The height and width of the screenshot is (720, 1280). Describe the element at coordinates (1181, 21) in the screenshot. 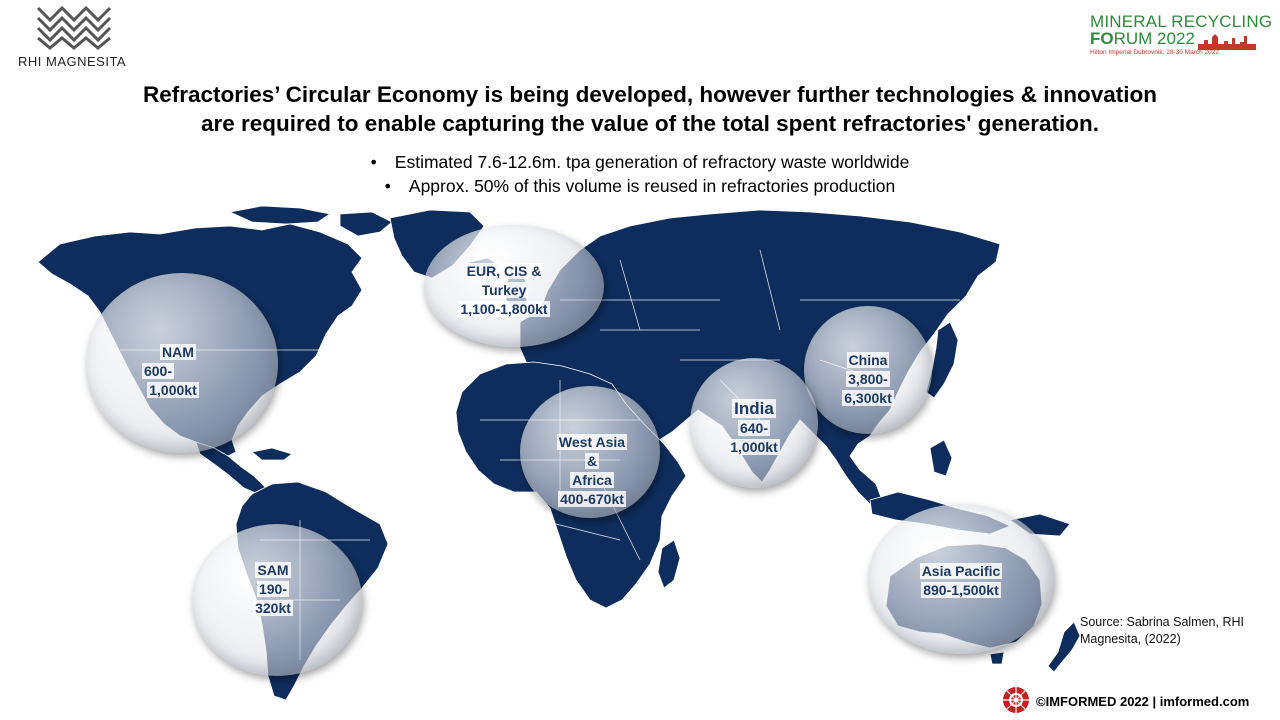

I see `forum-logo-line1: MINERAL RECYCLING` at that location.